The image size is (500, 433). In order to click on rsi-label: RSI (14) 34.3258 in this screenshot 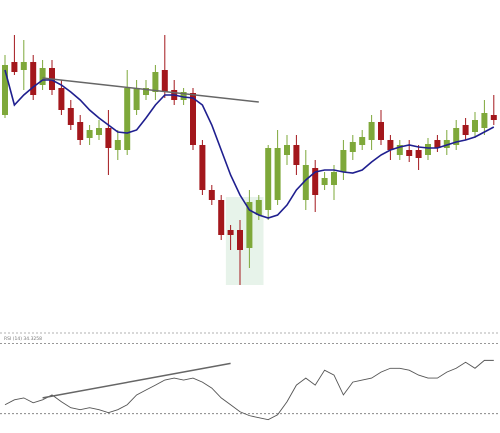, I will do `click(23, 339)`.